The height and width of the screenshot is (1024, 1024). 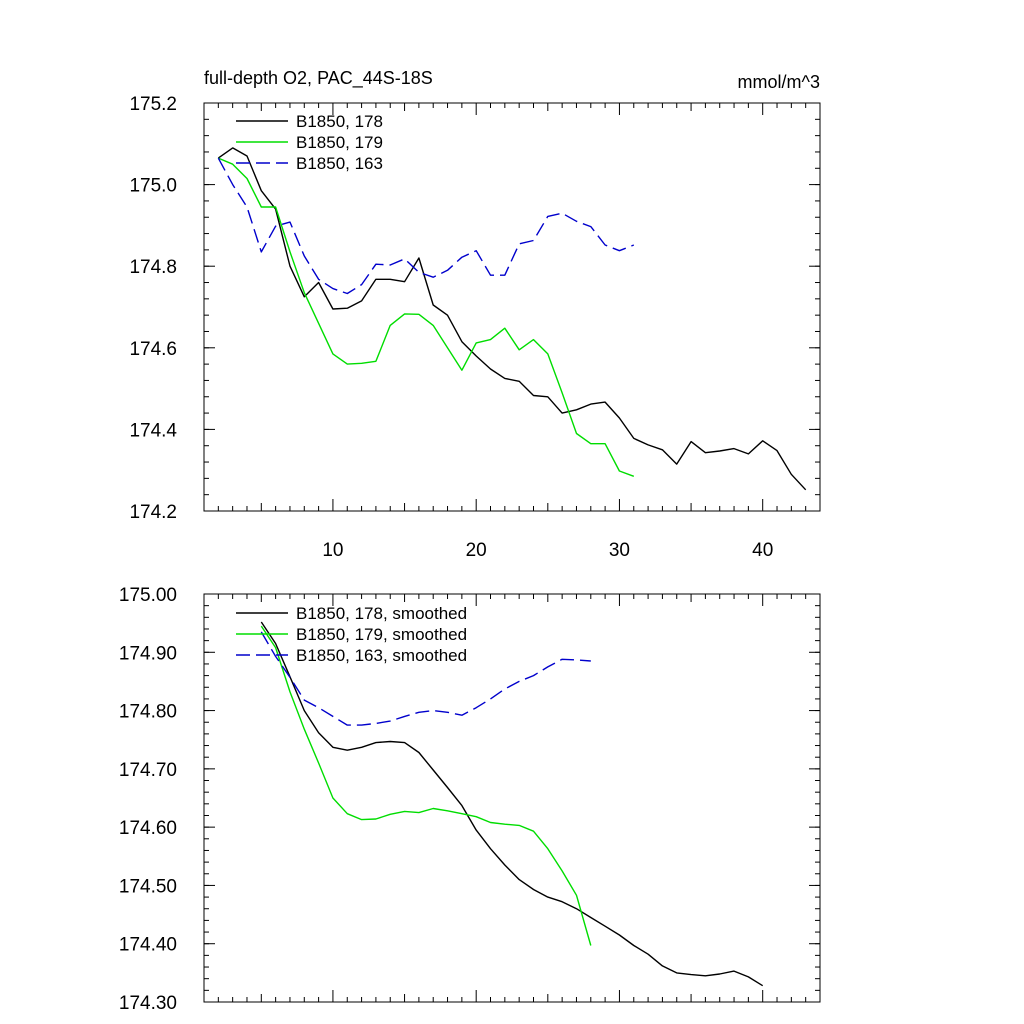 I want to click on y-tick-label: 175.00, so click(x=148, y=595).